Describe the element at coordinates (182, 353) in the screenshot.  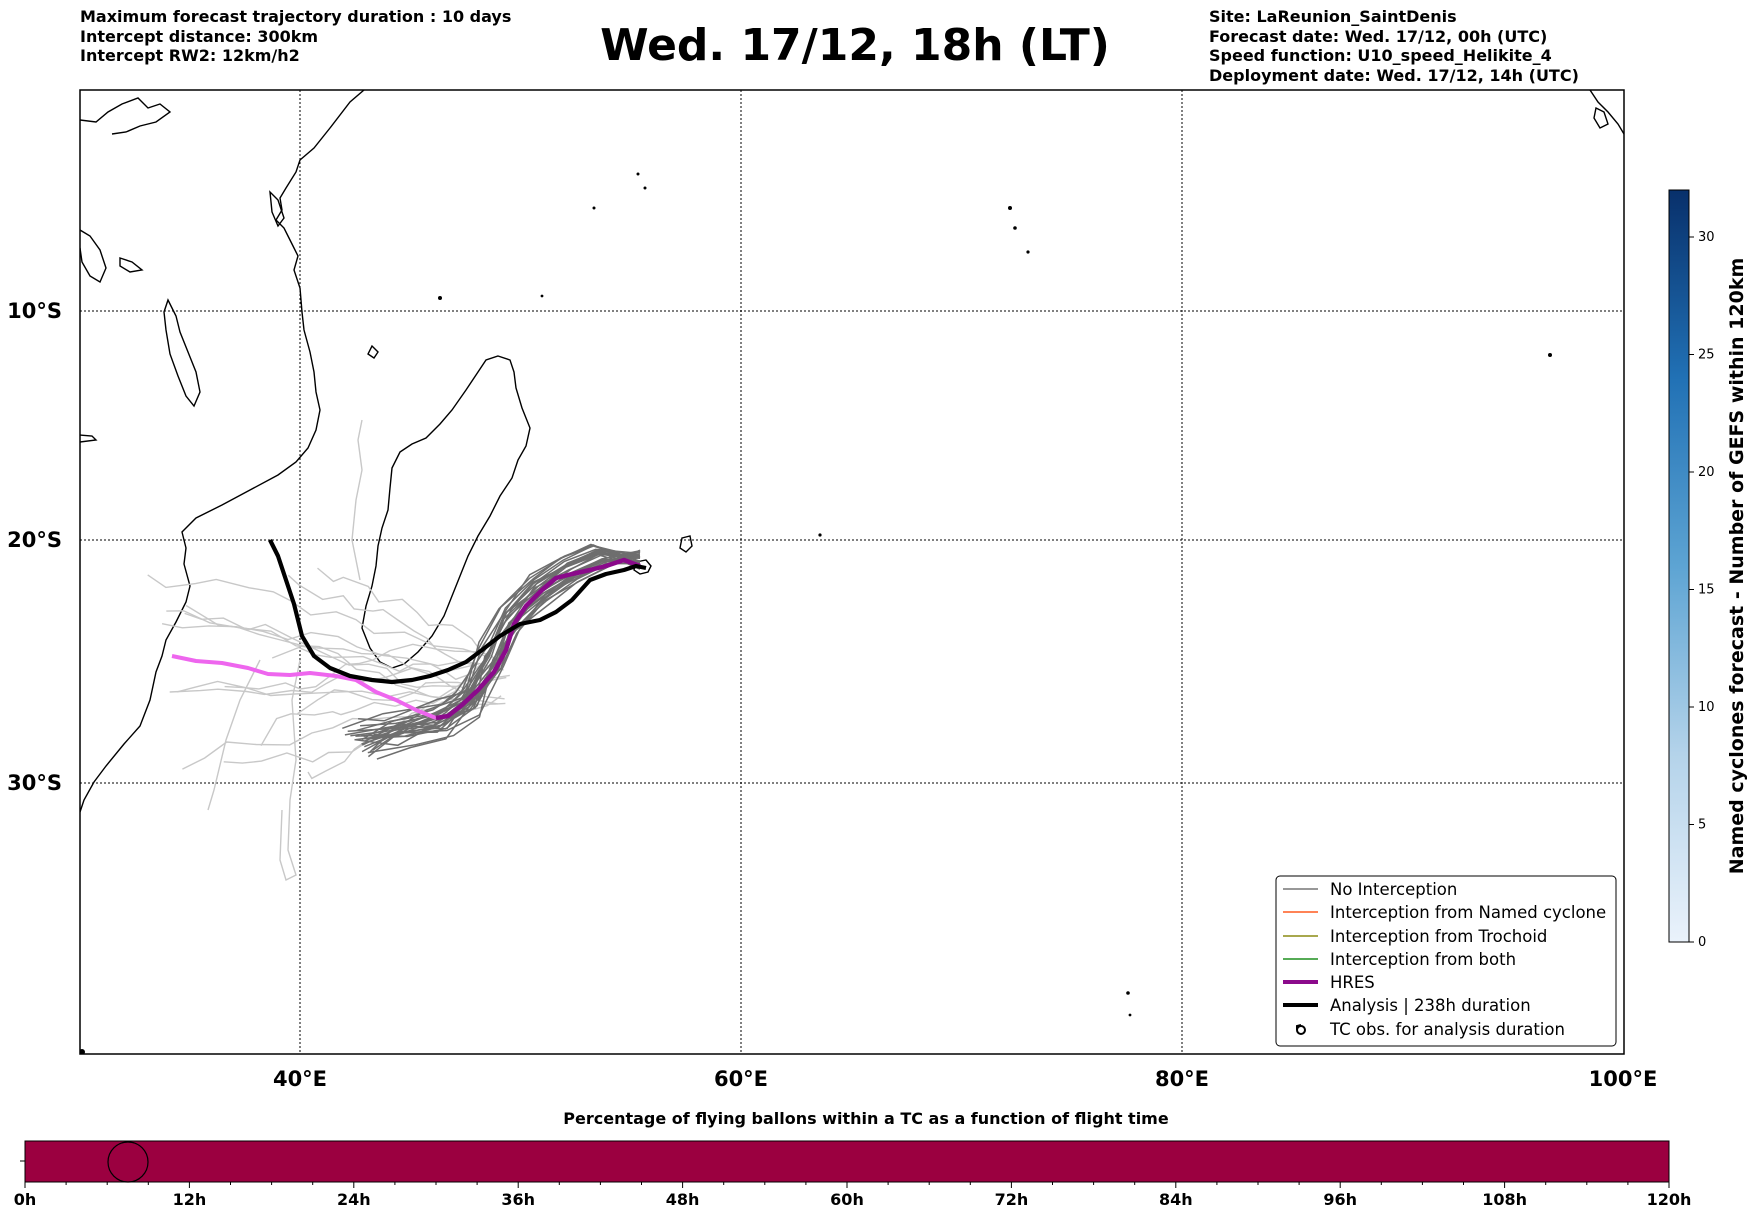
I see `arabian-peninsula-coast` at that location.